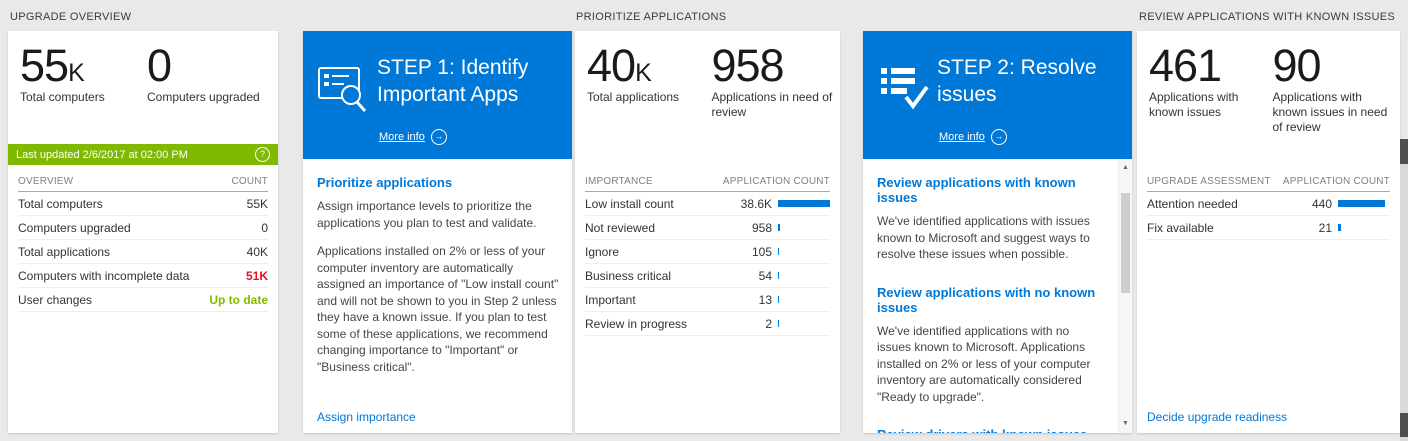  I want to click on scroll-down-icon: ▼, so click(1125, 423).